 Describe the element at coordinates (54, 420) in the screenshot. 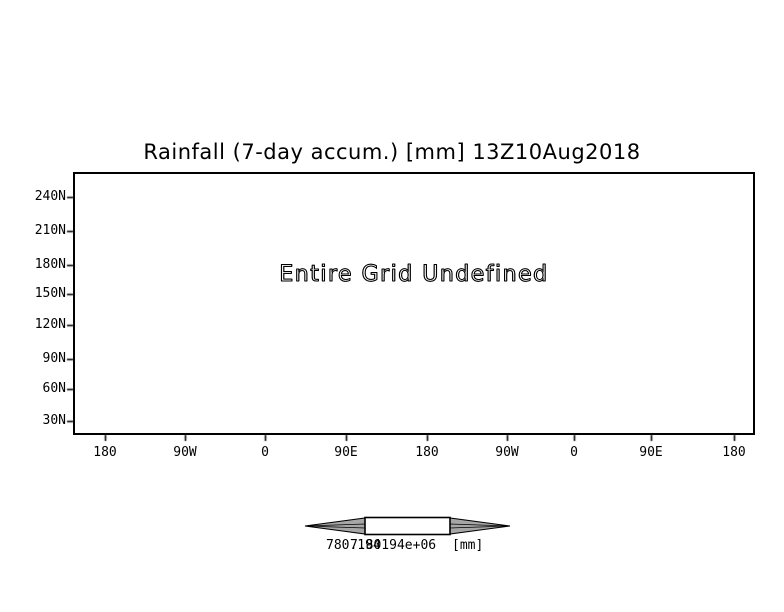

I see `y-tick-label: 30N` at that location.